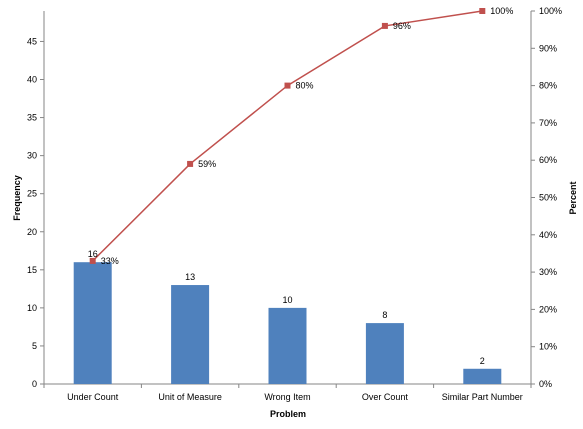 The width and height of the screenshot is (583, 429). I want to click on bar-data-label: 2, so click(482, 361).